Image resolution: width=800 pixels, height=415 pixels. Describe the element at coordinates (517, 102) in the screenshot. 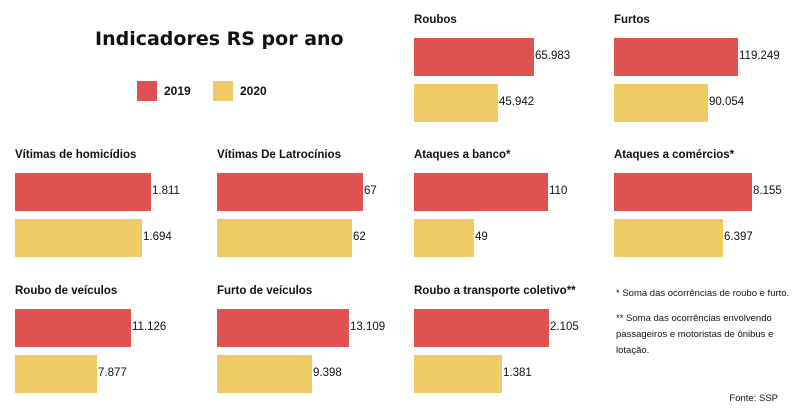

I see `bar-value-label: 45.942` at that location.